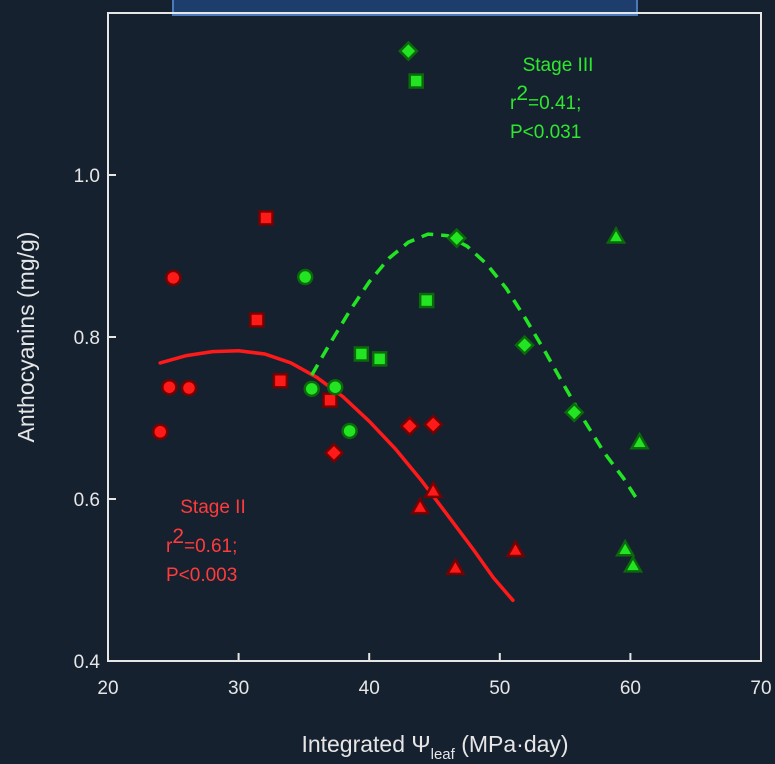 The width and height of the screenshot is (775, 764). Describe the element at coordinates (238, 688) in the screenshot. I see `x-tick-label: 30` at that location.